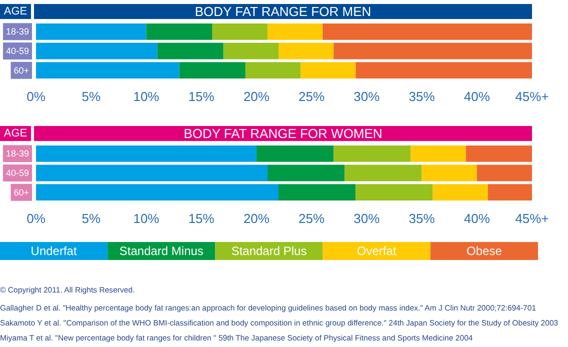 Image resolution: width=568 pixels, height=347 pixels. What do you see at coordinates (161, 251) in the screenshot?
I see `text: Standard Minus` at bounding box center [161, 251].